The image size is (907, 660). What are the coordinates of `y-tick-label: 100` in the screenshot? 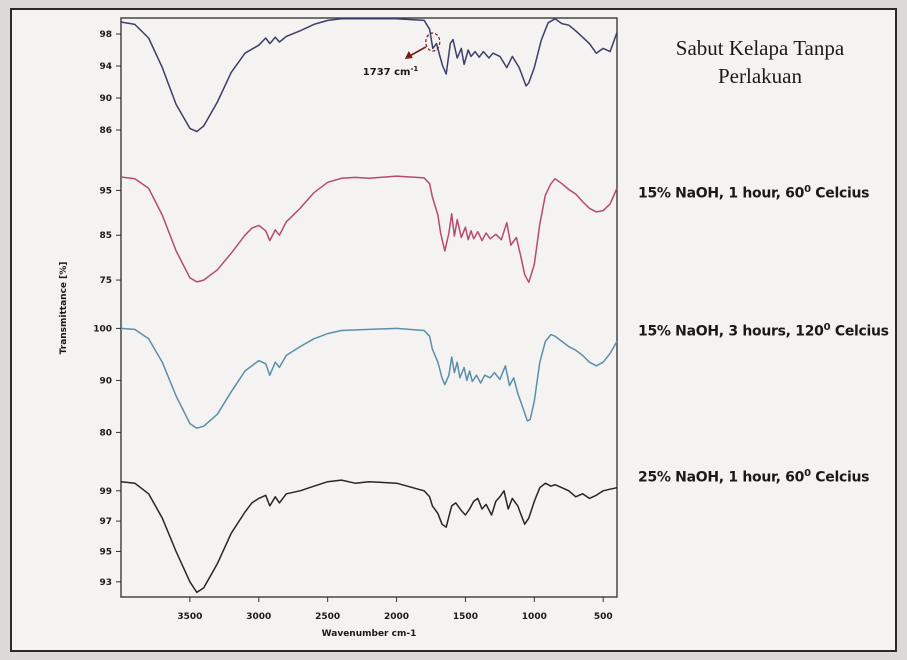 It's located at (102, 329).